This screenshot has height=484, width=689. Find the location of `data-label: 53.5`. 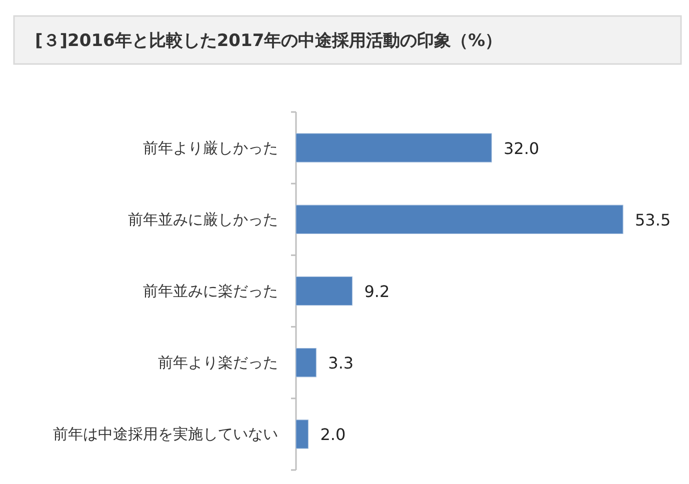

data-label: 53.5 is located at coordinates (653, 219).